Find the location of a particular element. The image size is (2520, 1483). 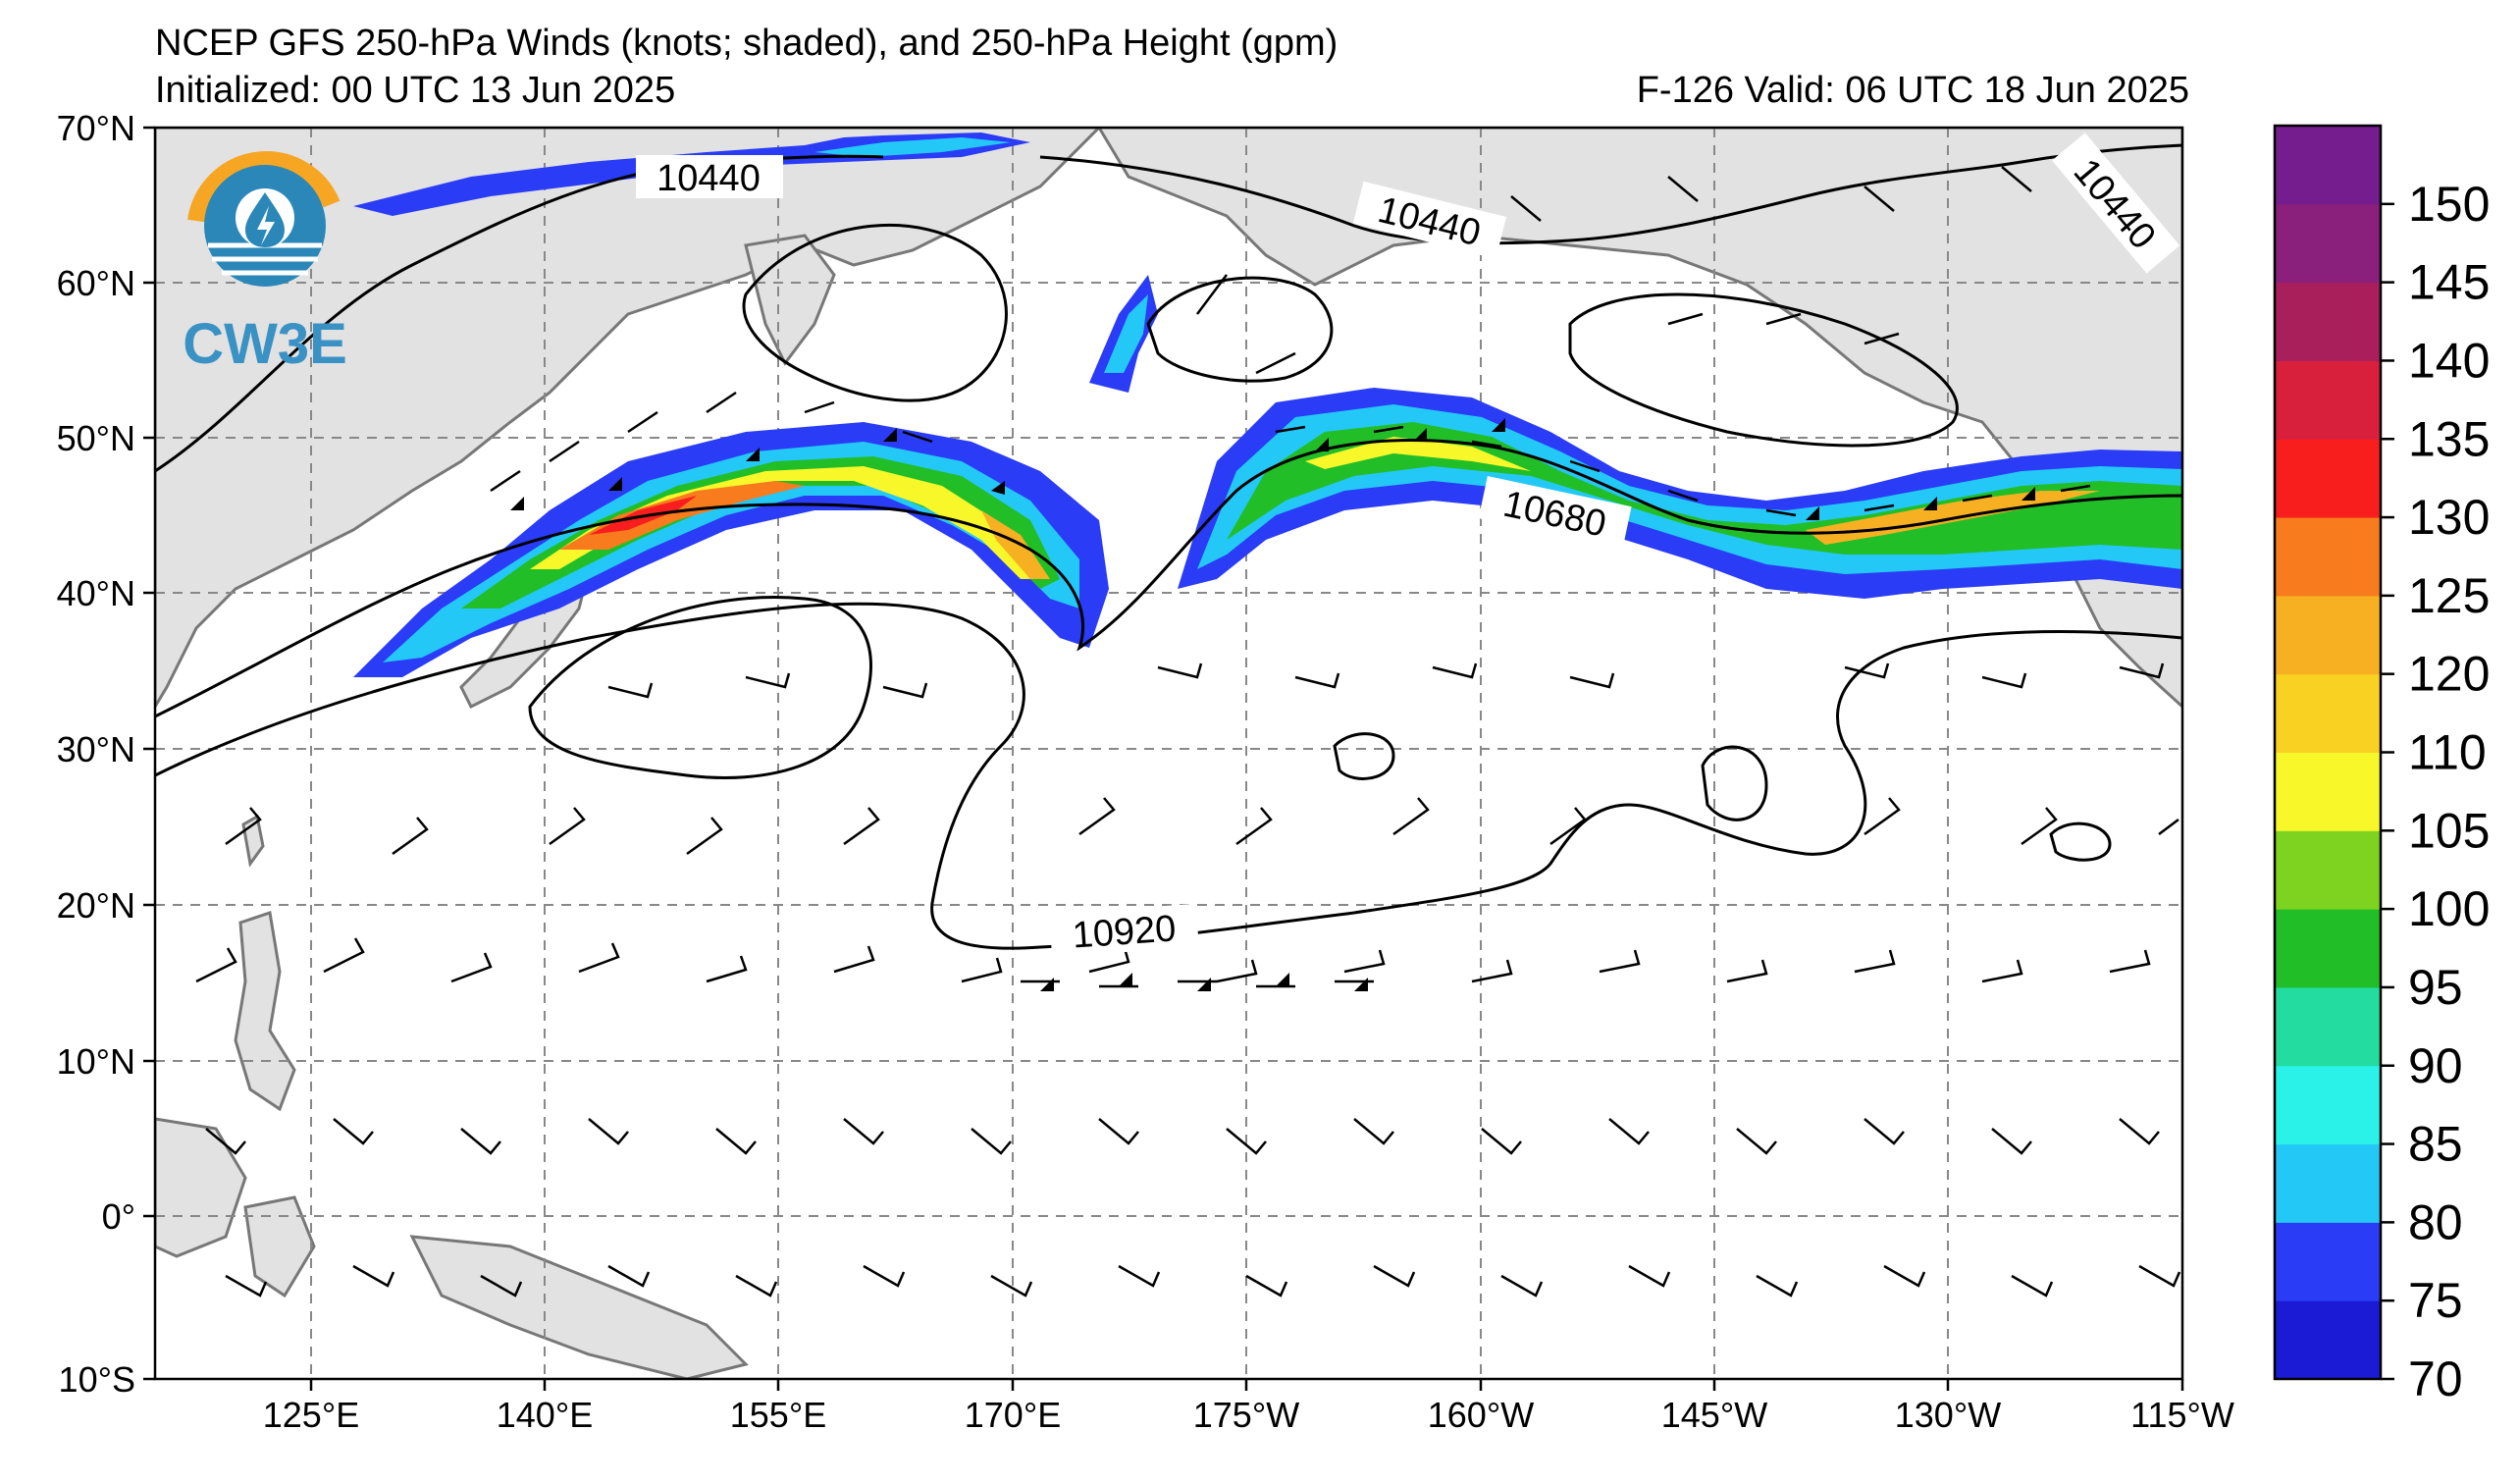

jet-west-core2 is located at coordinates (1015, 544).